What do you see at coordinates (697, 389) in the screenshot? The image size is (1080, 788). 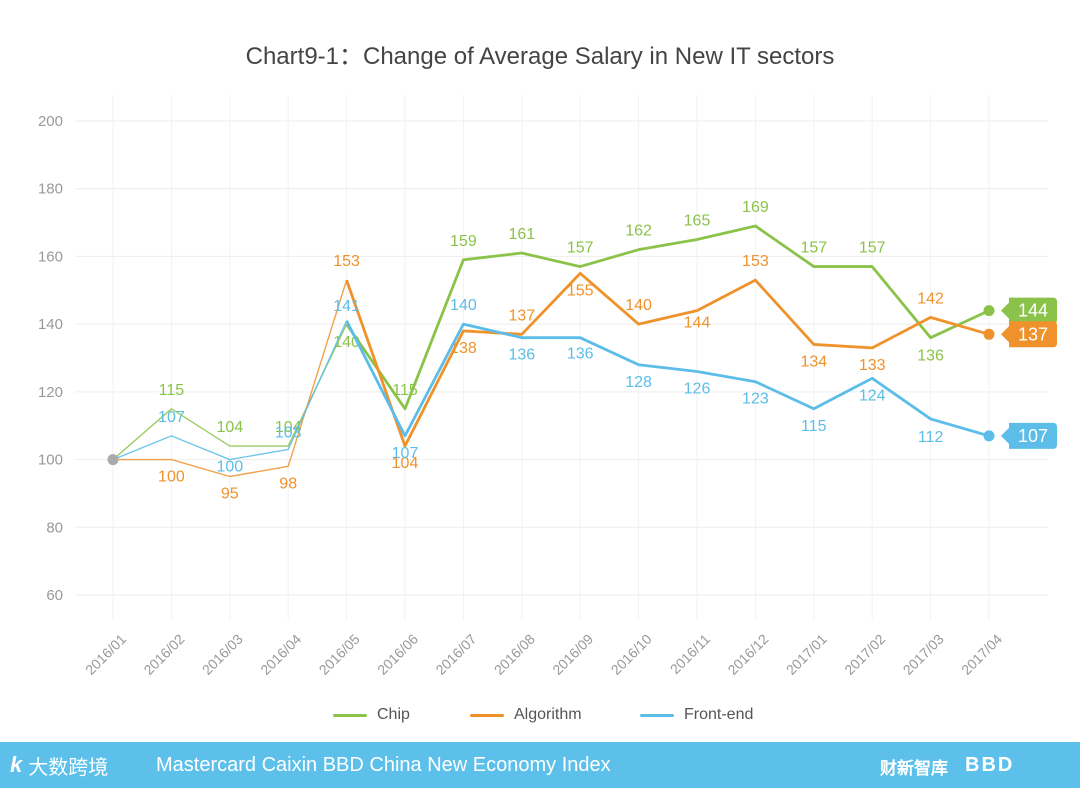 I see `data-label: 126` at bounding box center [697, 389].